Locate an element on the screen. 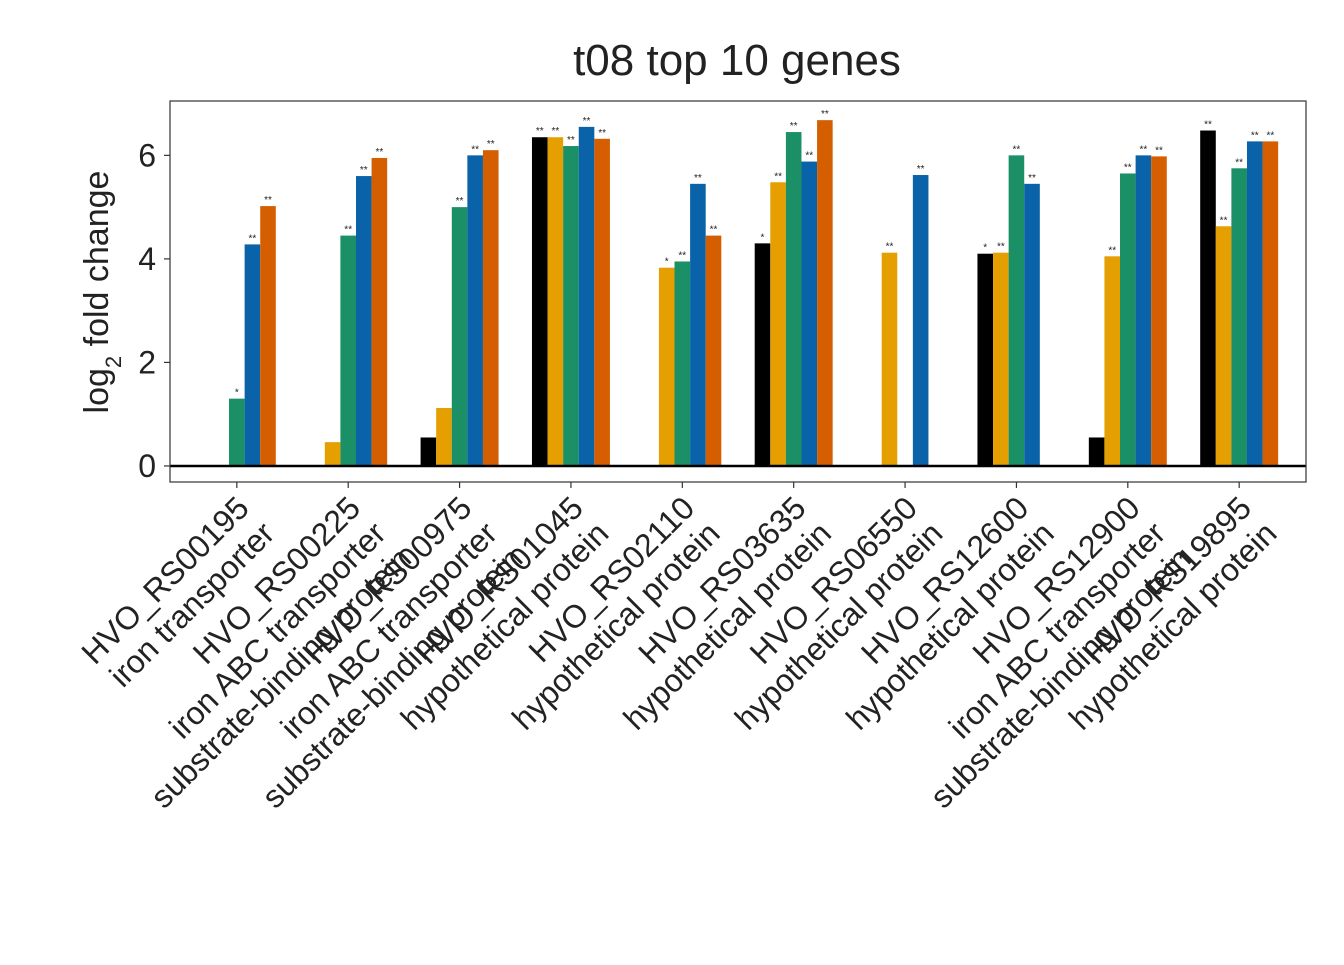 The height and width of the screenshot is (965, 1344). y-label-rest: fold change is located at coordinates (97, 263).